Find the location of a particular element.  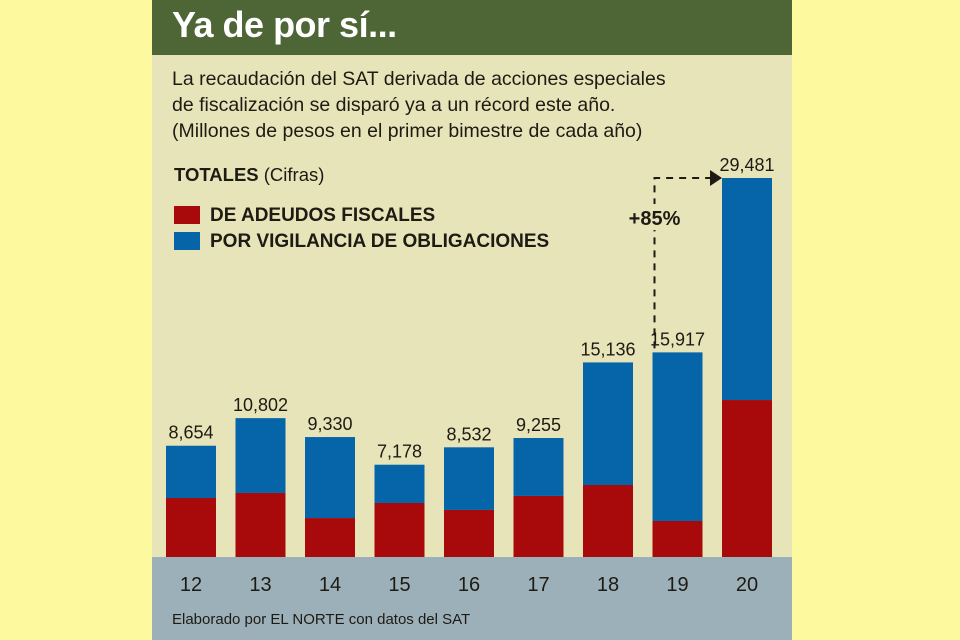

growth-annotation: +85% is located at coordinates (655, 219).